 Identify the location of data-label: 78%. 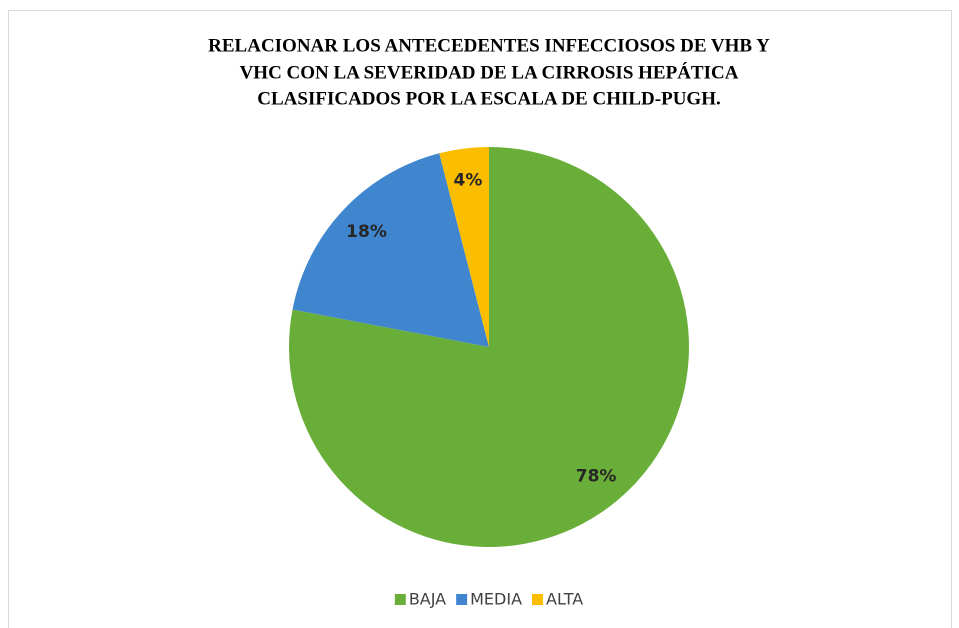
(596, 476).